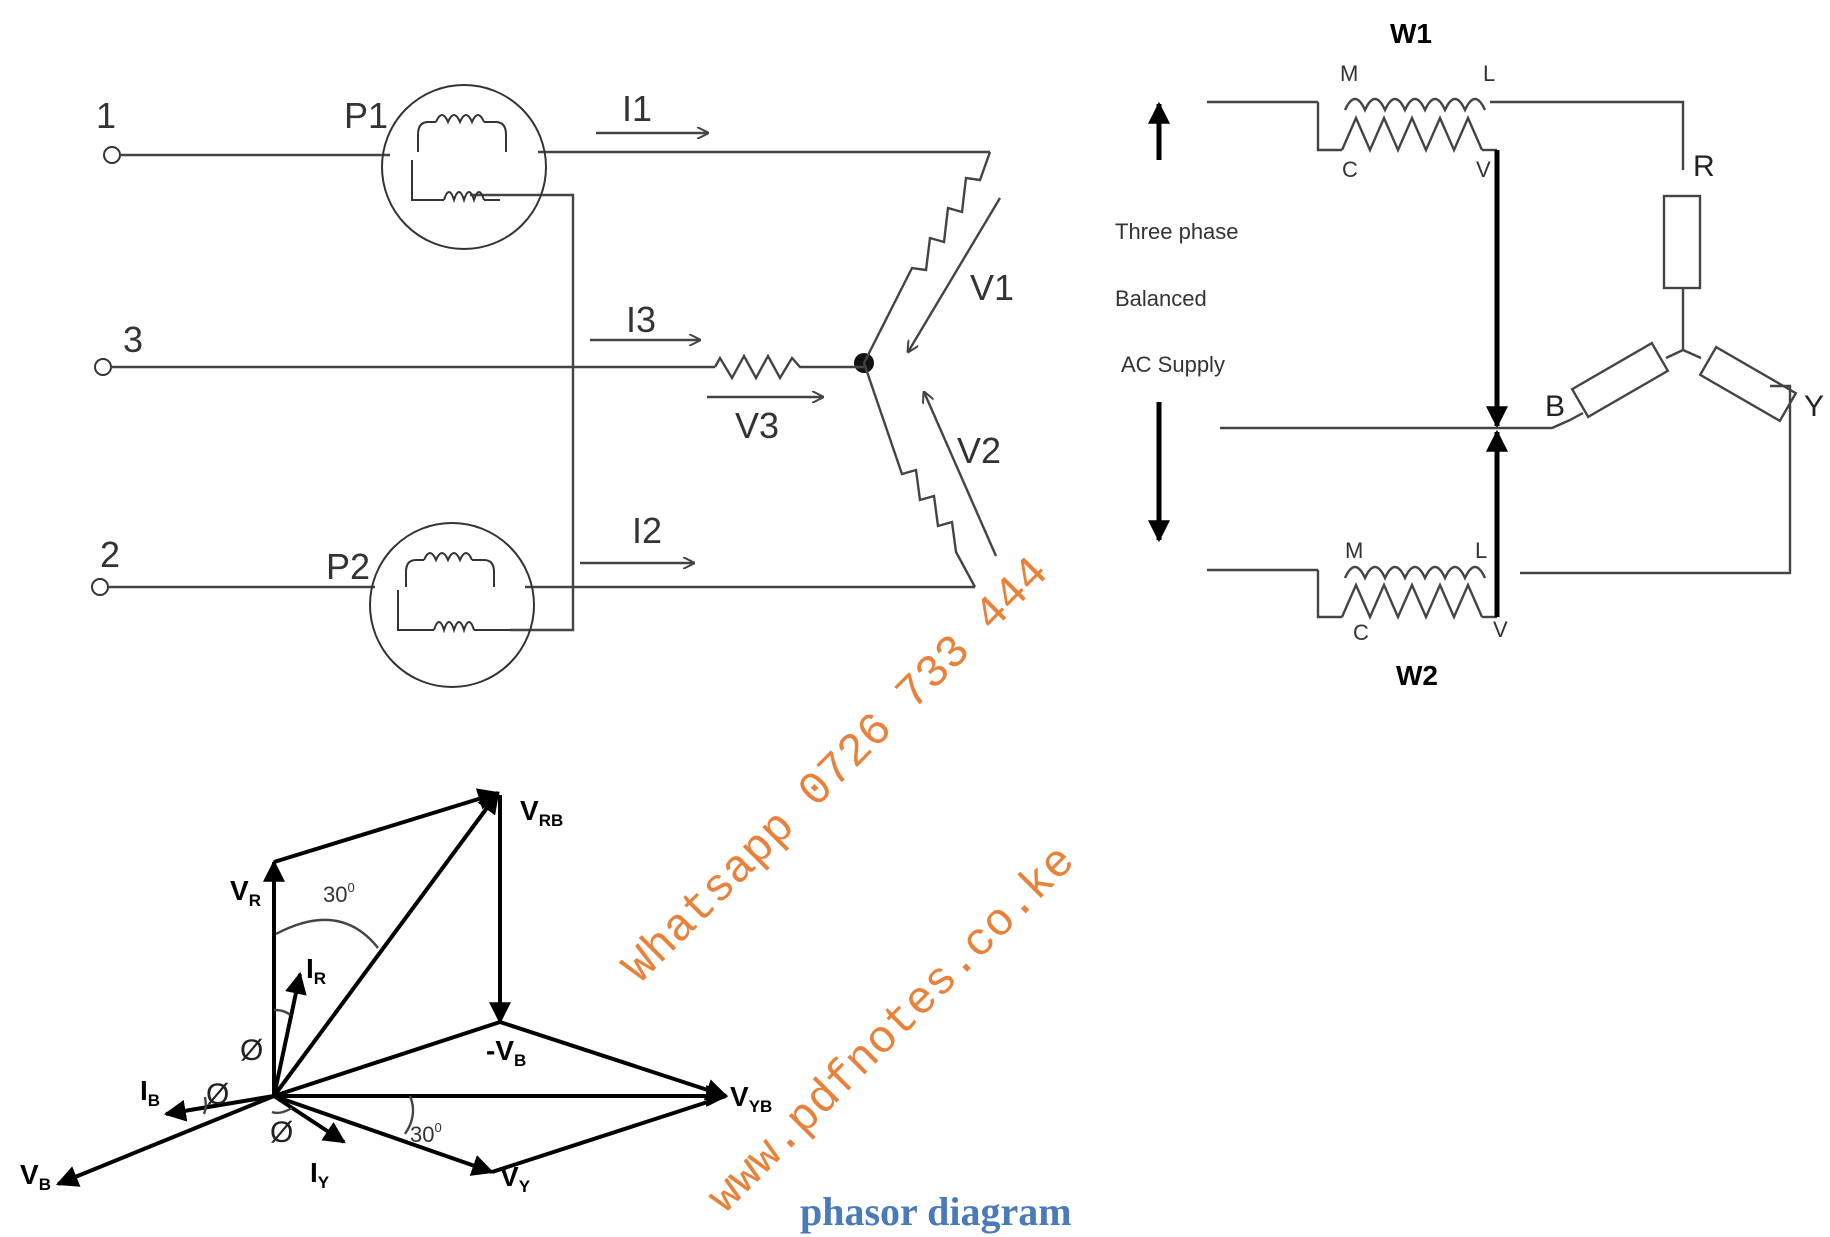 The image size is (1830, 1237). I want to click on angle-arc-phi-b, so click(204, 1105).